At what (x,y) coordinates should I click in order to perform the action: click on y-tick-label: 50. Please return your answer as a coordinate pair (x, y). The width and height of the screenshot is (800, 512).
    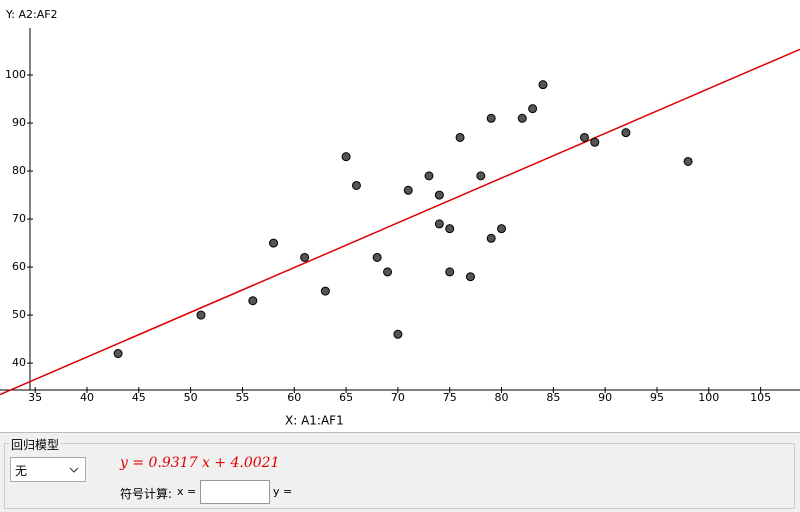
    Looking at the image, I should click on (19, 314).